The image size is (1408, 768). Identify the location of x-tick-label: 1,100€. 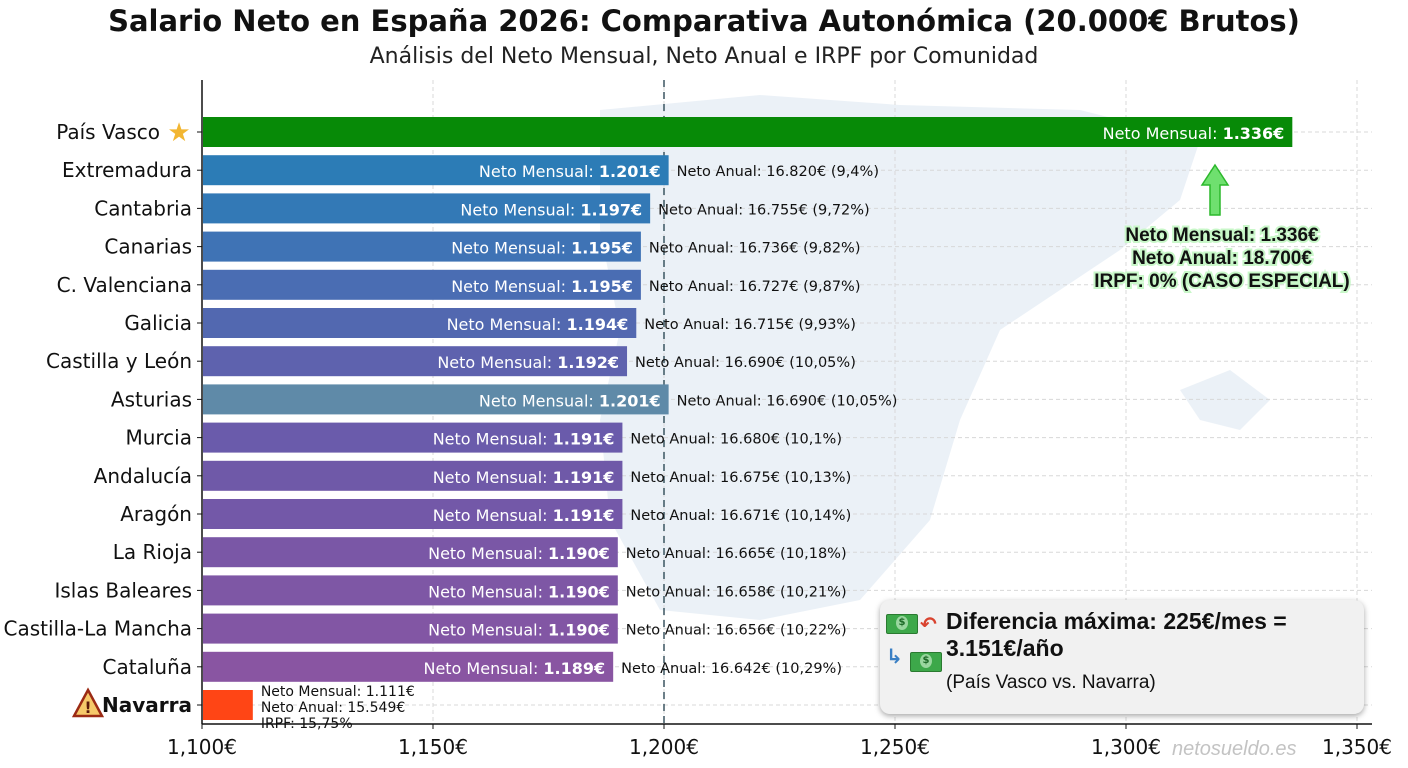
(202, 747).